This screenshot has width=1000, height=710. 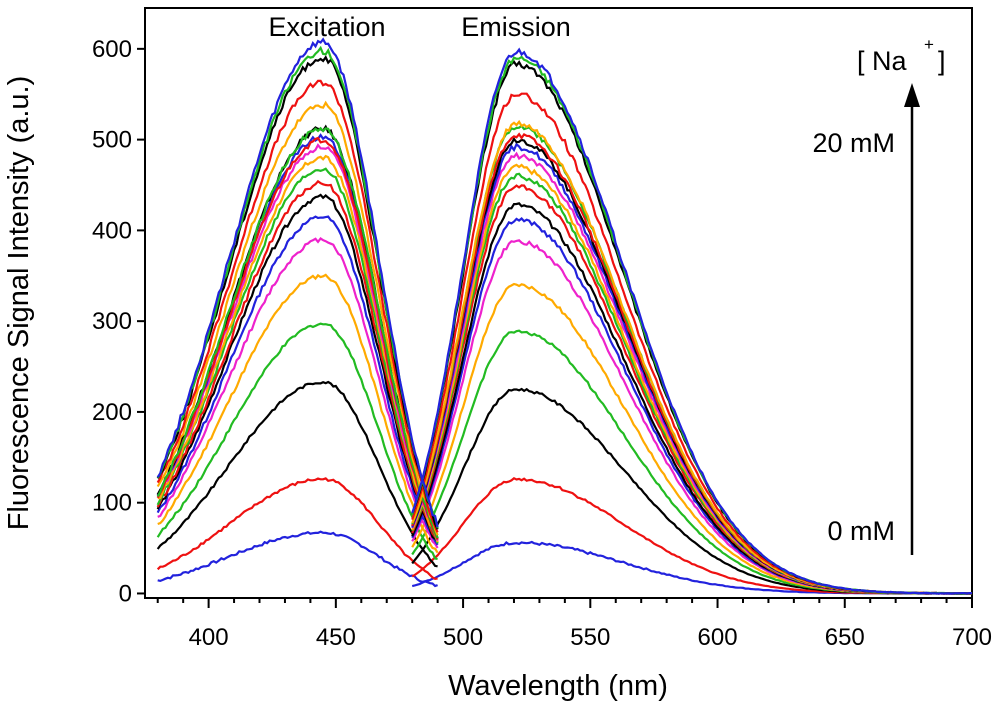 I want to click on y-tick-label: 400, so click(x=112, y=230).